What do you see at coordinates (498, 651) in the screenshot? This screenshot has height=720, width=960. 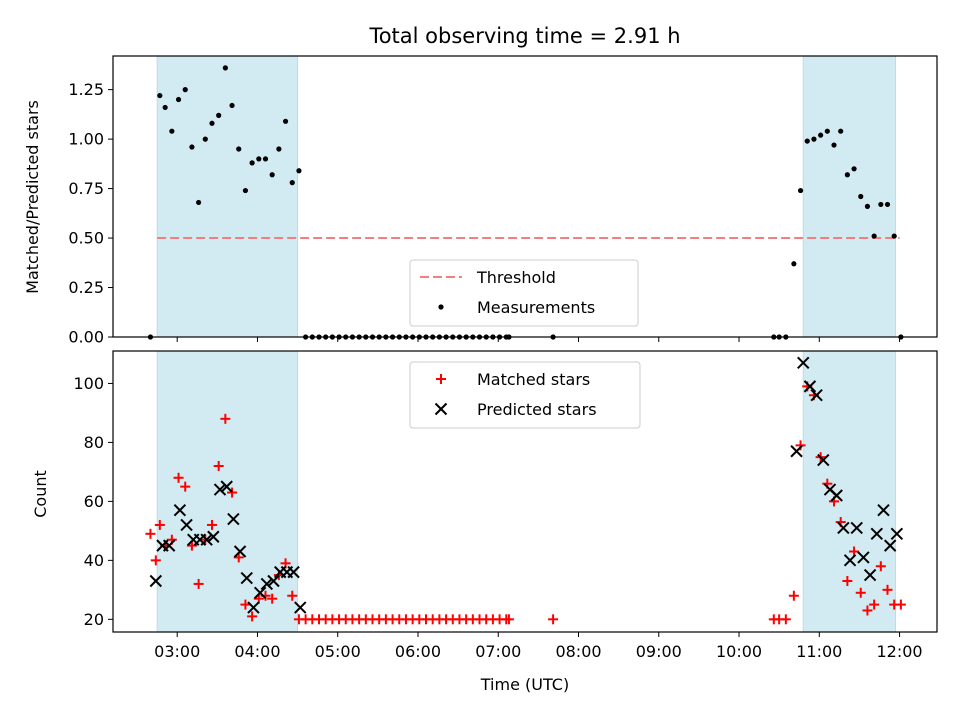 I see `x-tick-label: 07:00` at bounding box center [498, 651].